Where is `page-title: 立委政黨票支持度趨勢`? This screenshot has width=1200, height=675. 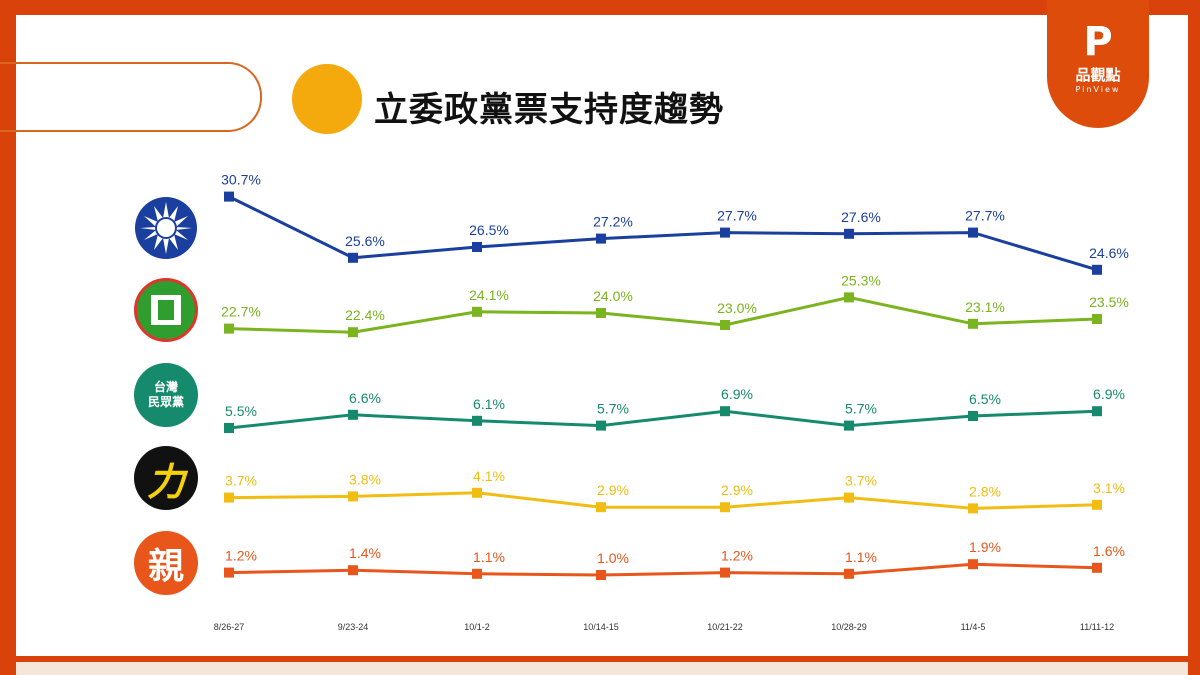 page-title: 立委政黨票支持度趨勢 is located at coordinates (549, 110).